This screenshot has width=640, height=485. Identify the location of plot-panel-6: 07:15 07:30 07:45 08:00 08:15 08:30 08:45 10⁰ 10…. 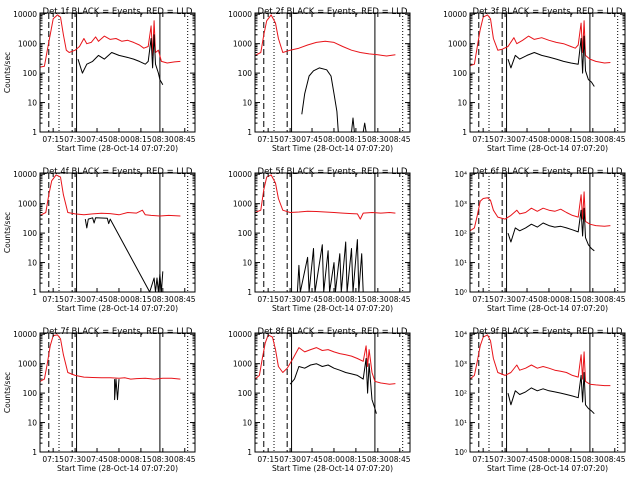
(539, 240).